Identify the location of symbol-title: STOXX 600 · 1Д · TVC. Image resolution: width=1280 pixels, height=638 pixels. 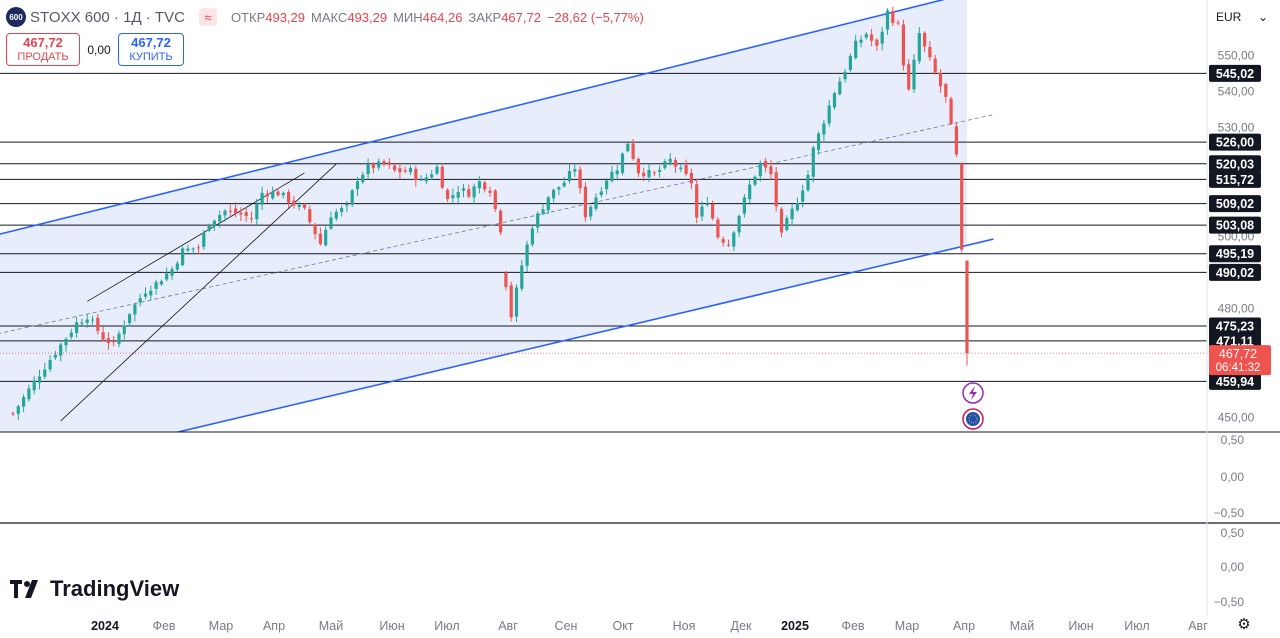
(107, 17).